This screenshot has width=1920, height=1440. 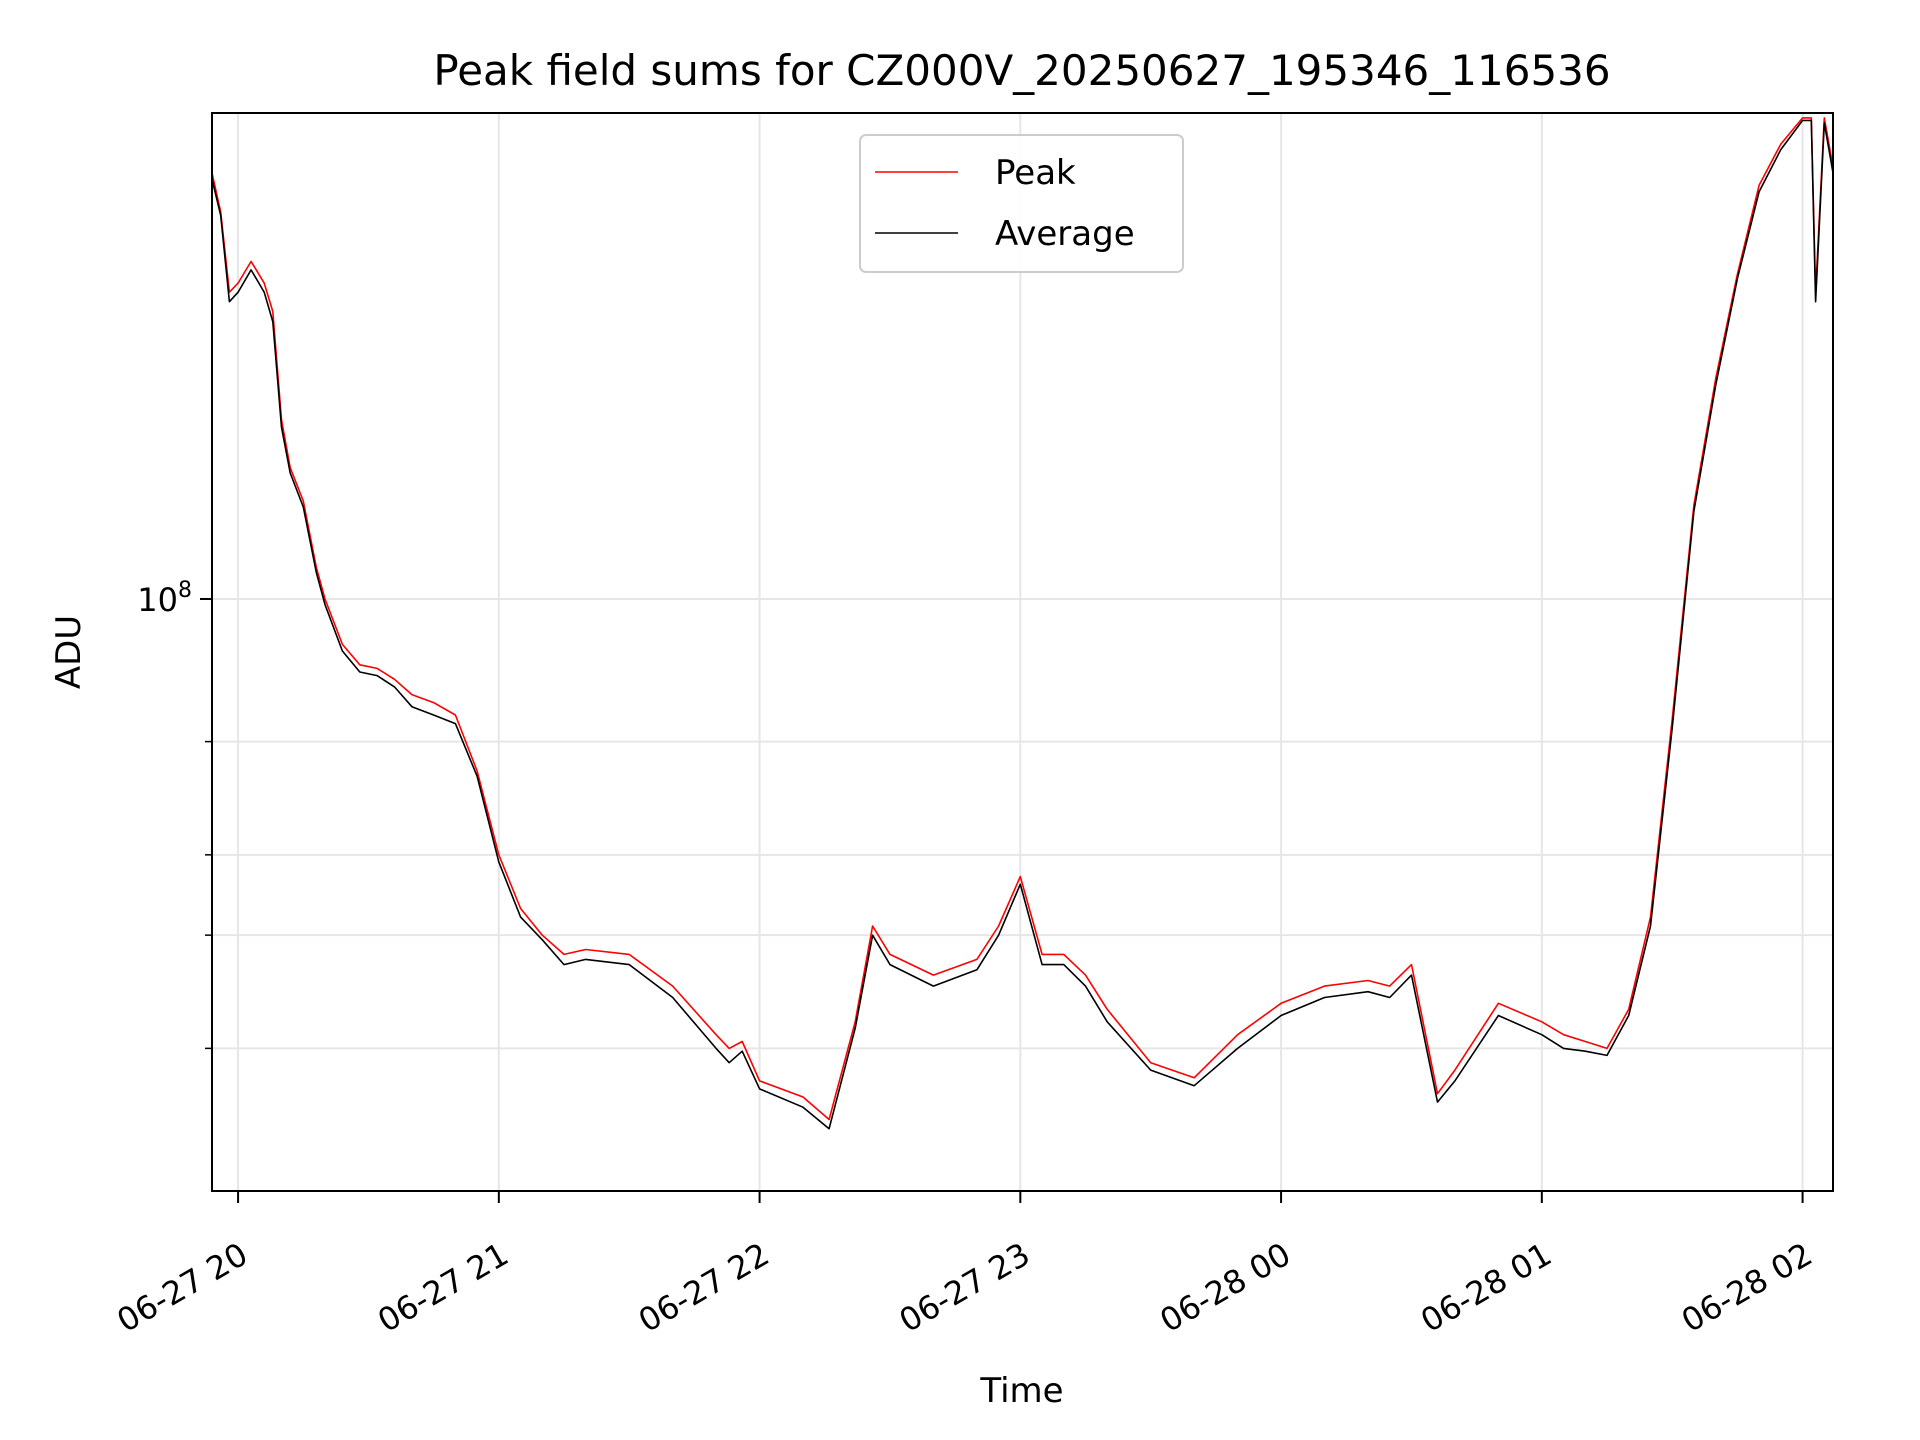 I want to click on legend-box, so click(x=1021, y=203).